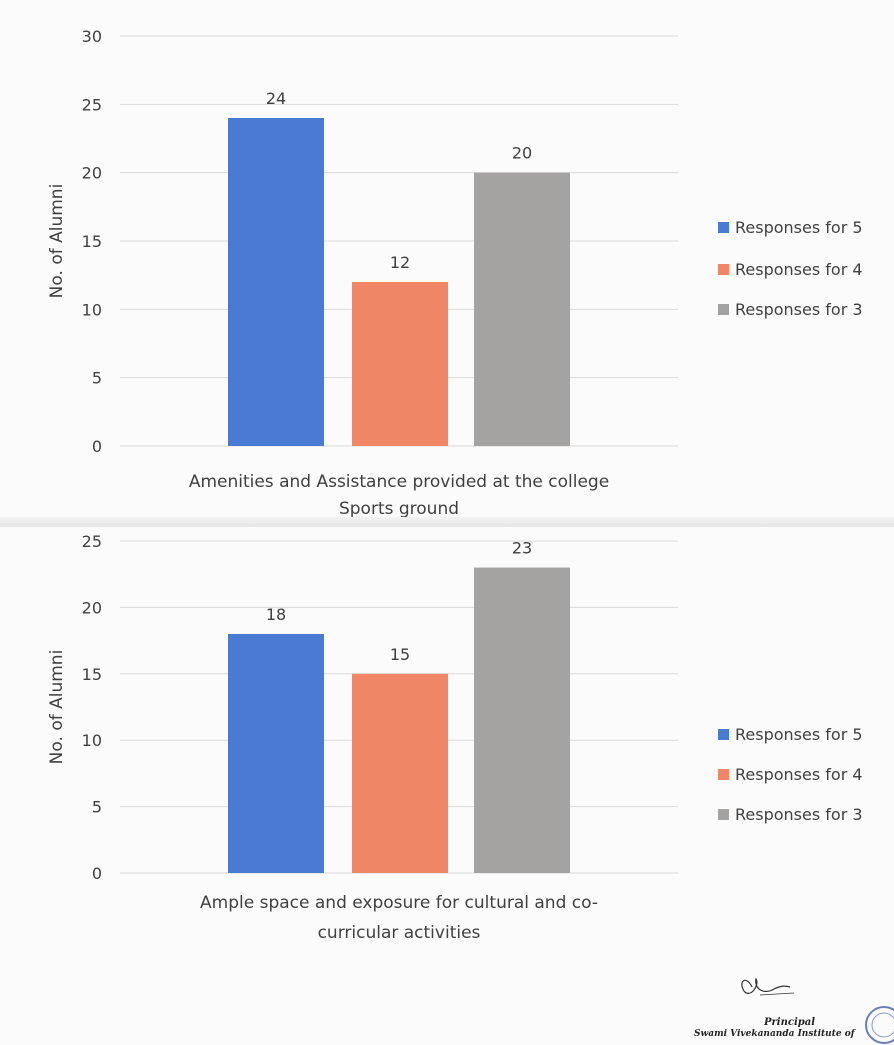  Describe the element at coordinates (399, 933) in the screenshot. I see `x-axis-category-label: curricular activities` at that location.